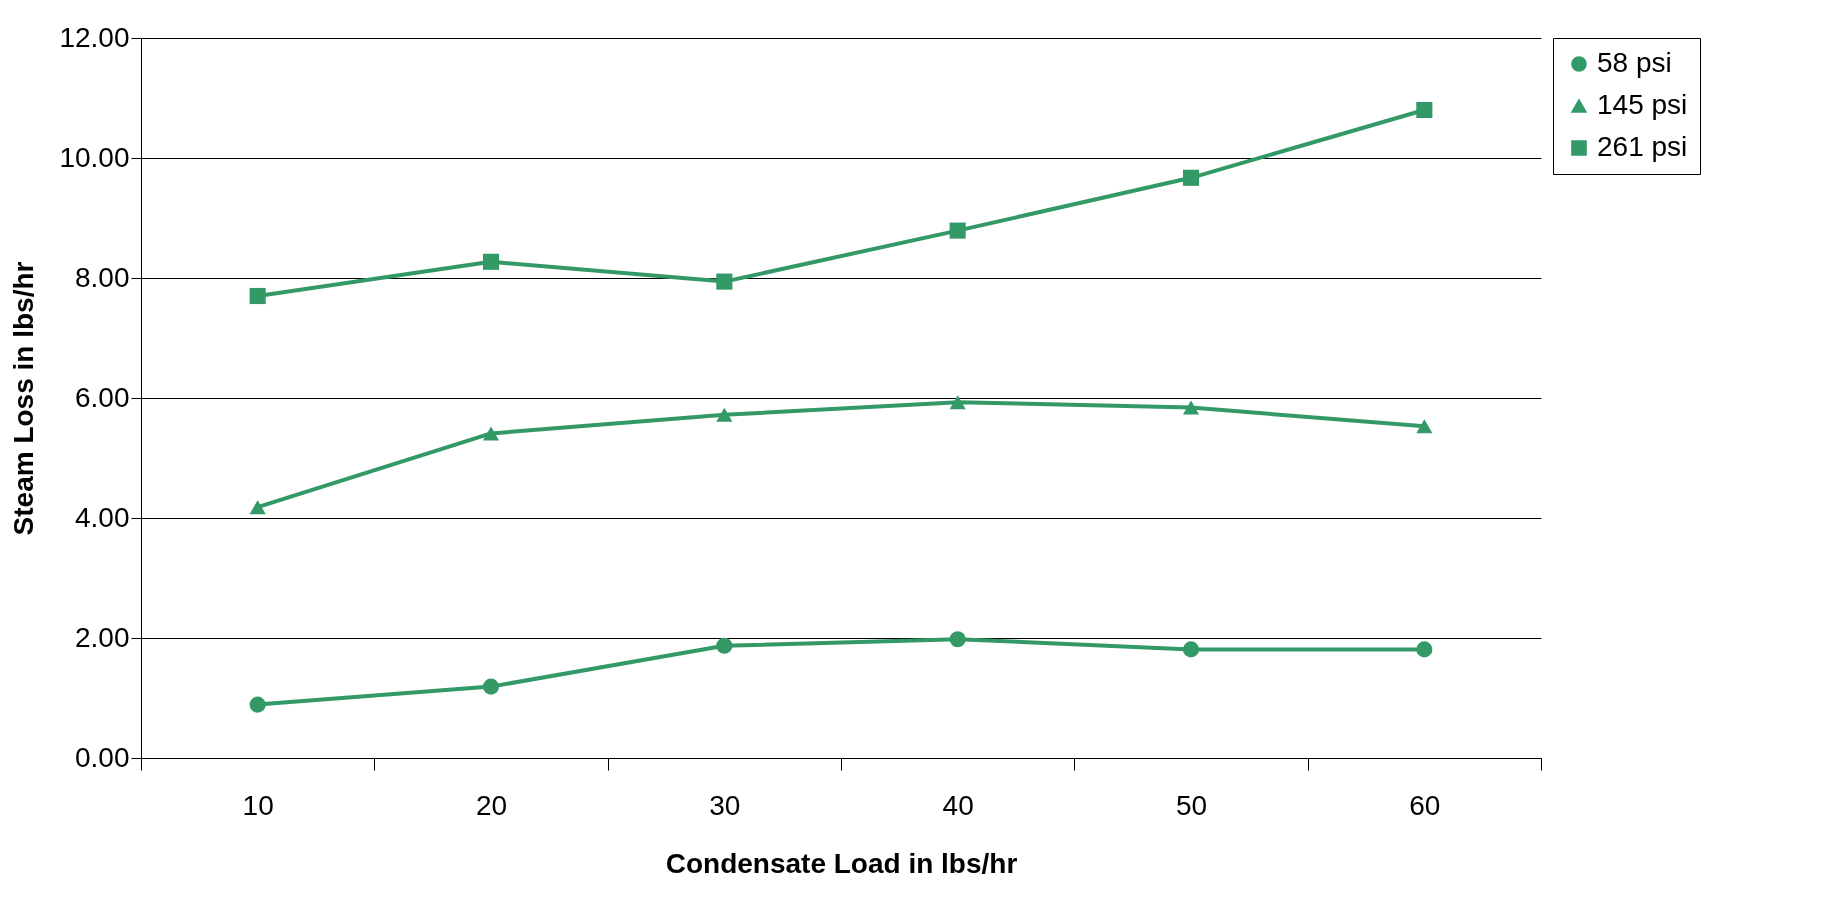  What do you see at coordinates (102, 637) in the screenshot?
I see `y-tick-label: 2.00` at bounding box center [102, 637].